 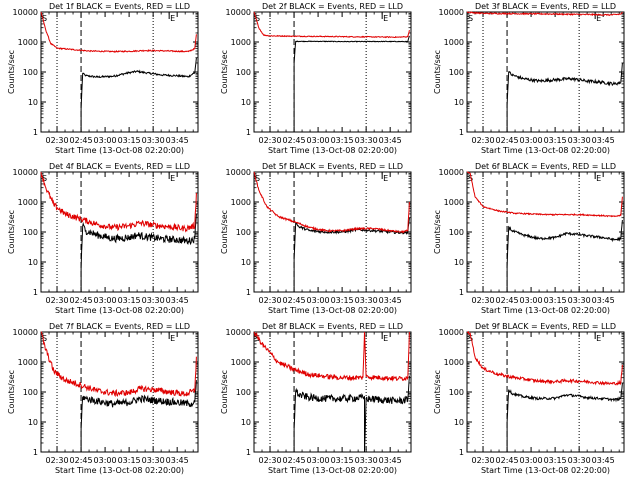 I want to click on panel-title: Det 9f BLACK = Events, RED = LLD, so click(x=545, y=326).